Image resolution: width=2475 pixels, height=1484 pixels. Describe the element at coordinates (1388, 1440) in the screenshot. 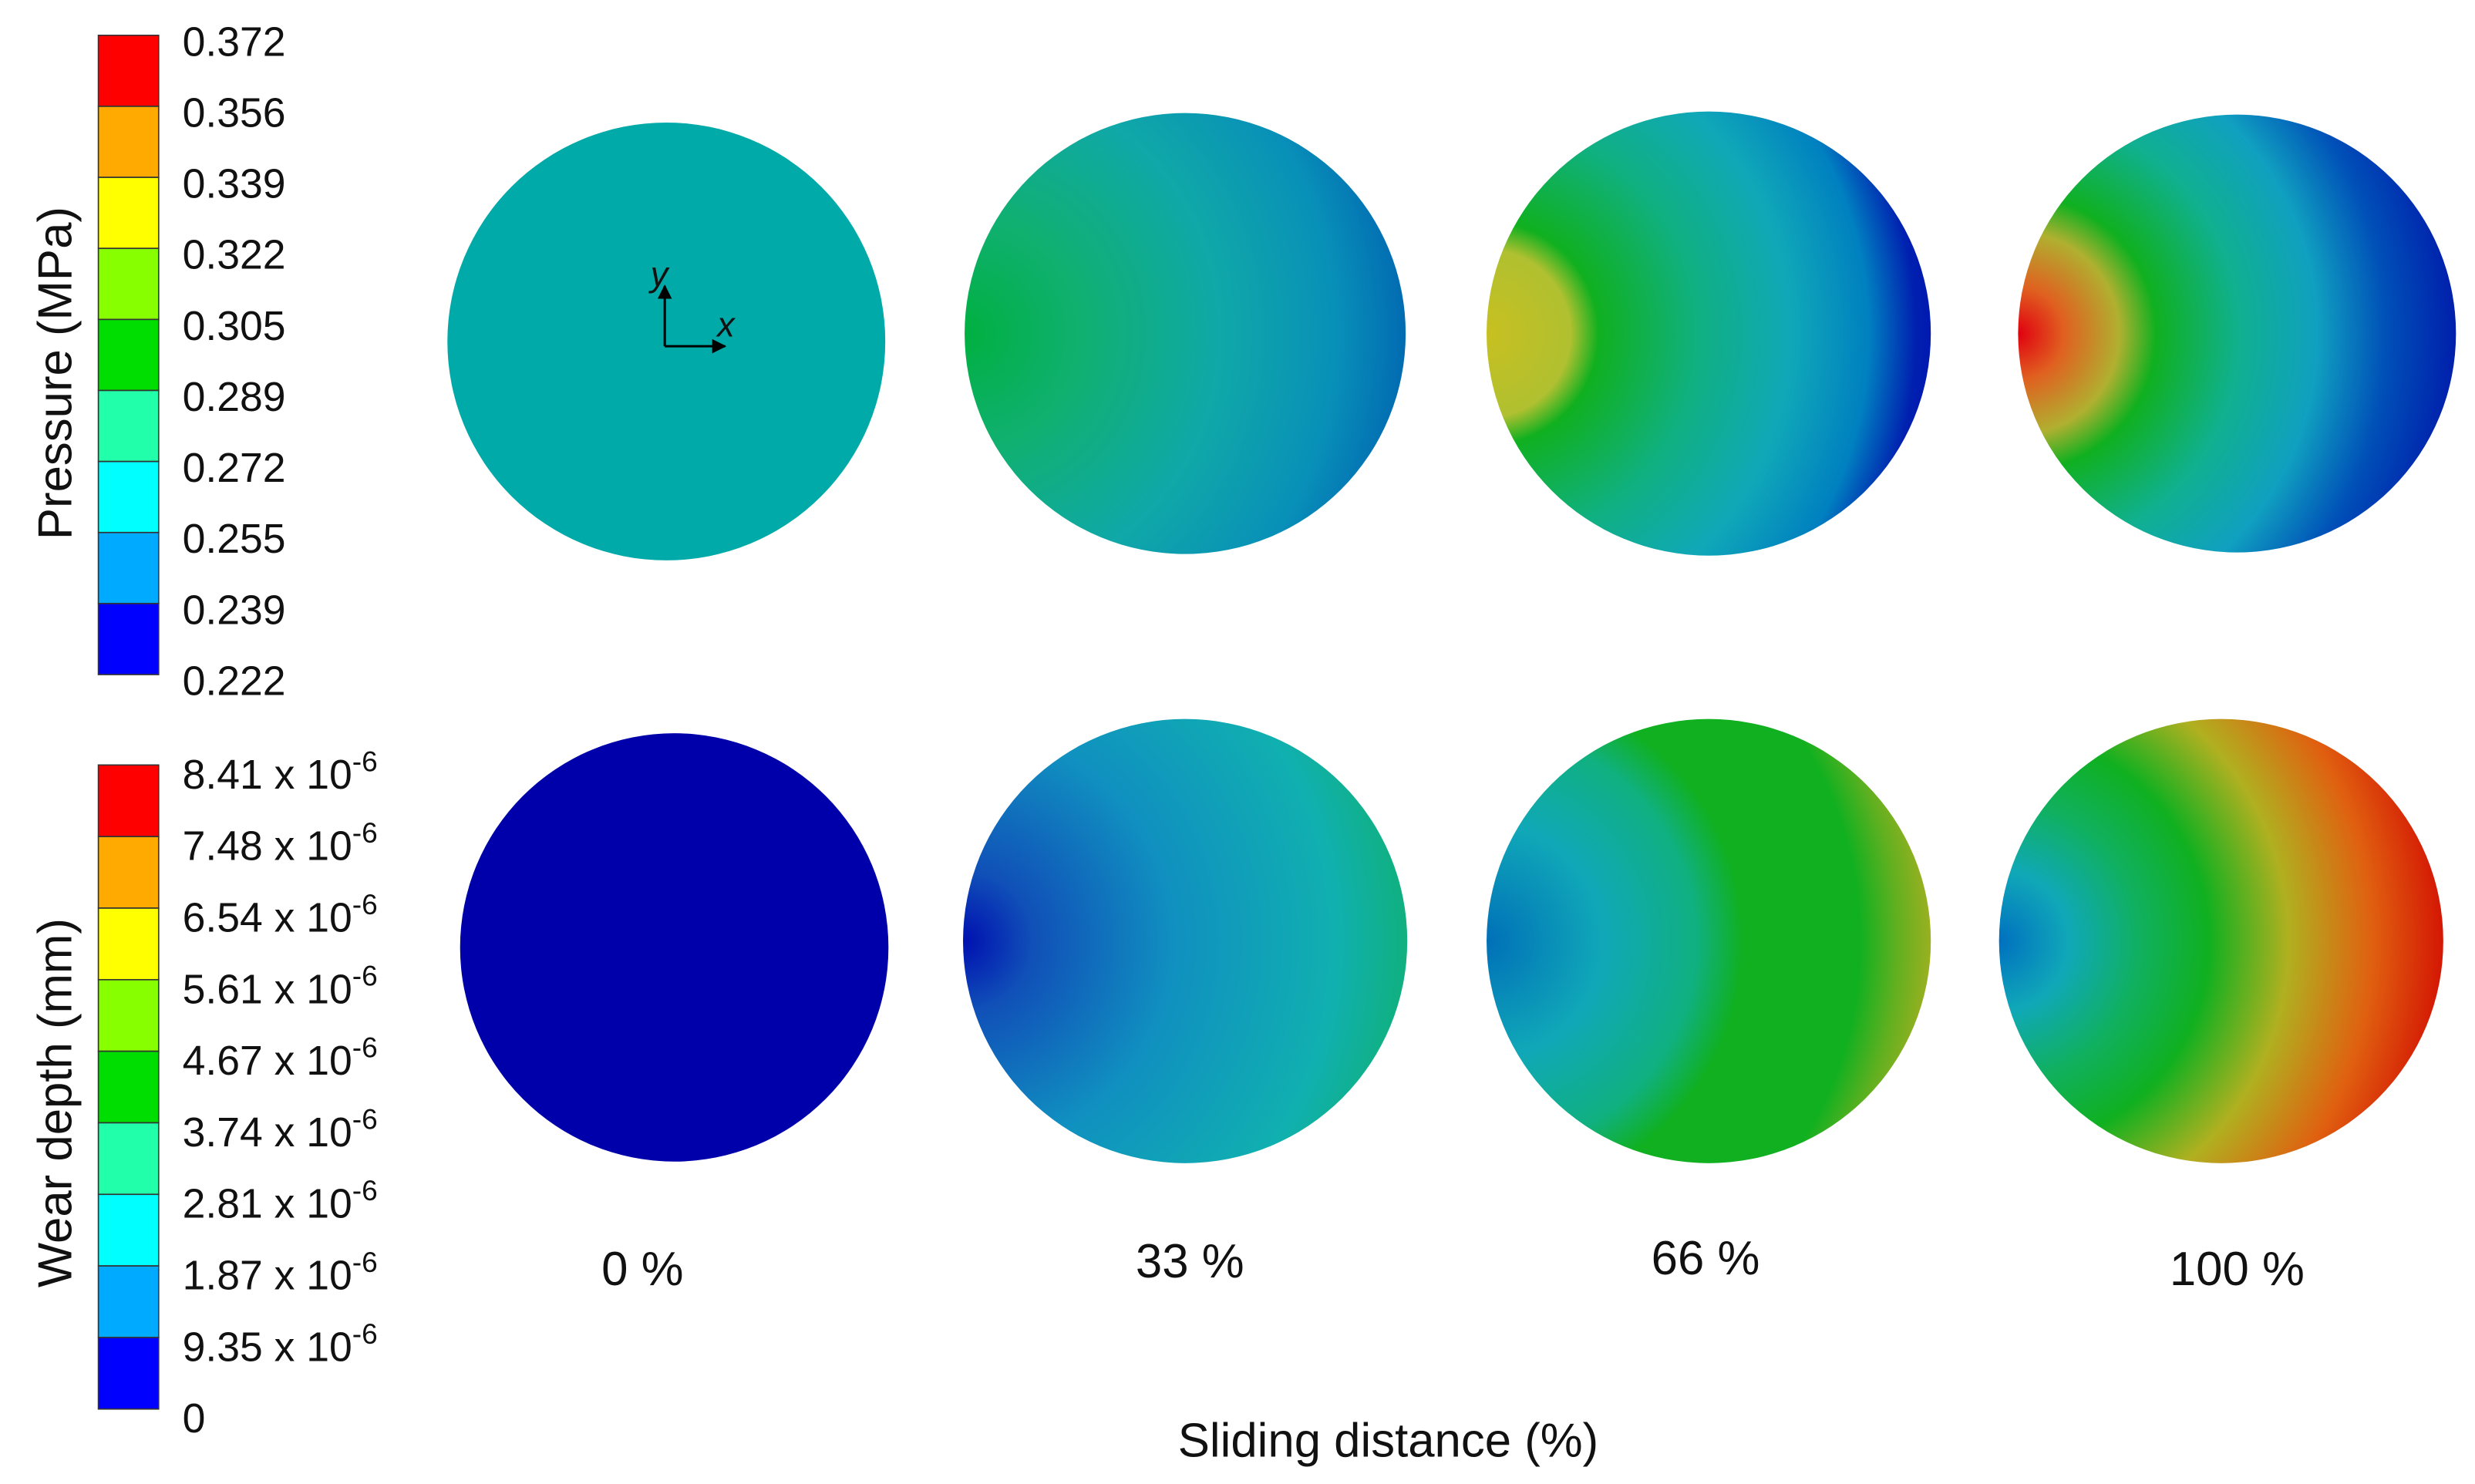

I see `x-axis-label: Sliding distance (%)` at that location.